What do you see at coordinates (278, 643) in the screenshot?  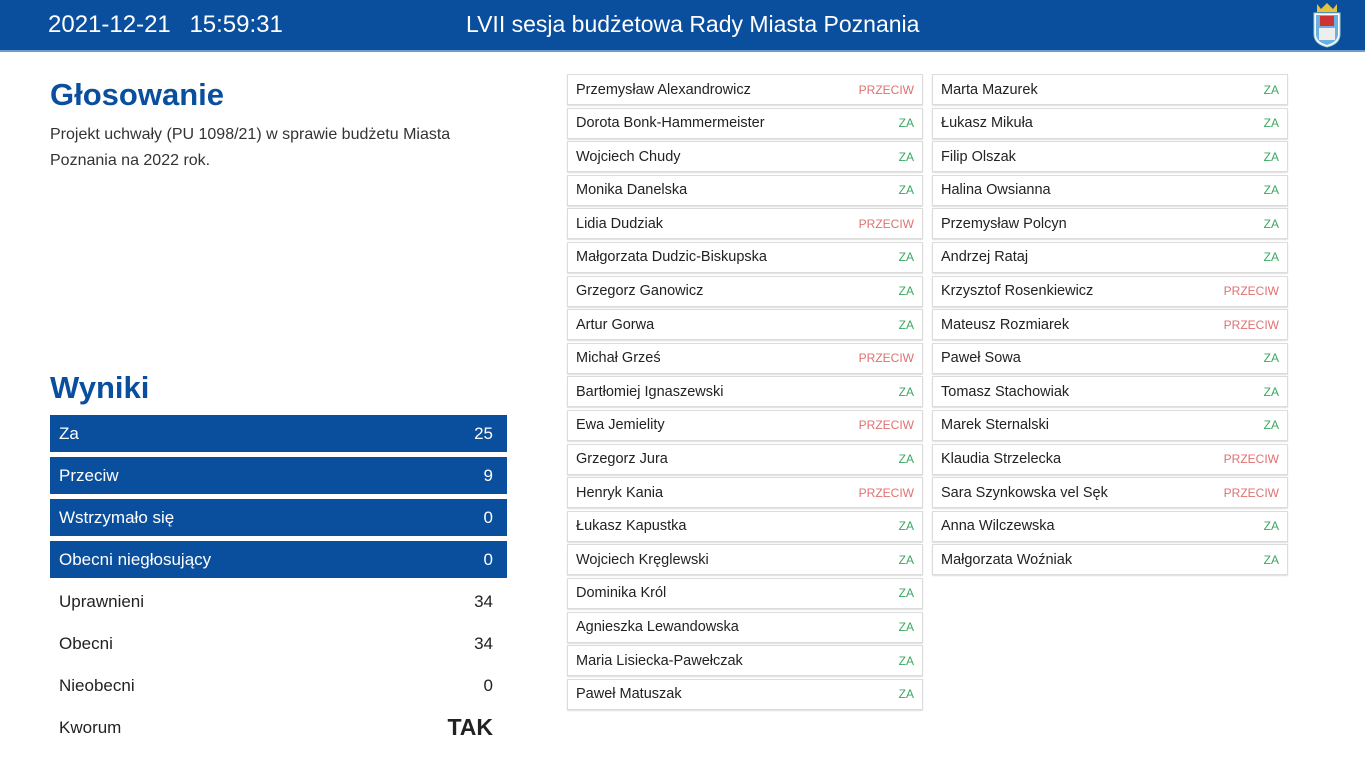 I see `result-row: Obecni 34` at bounding box center [278, 643].